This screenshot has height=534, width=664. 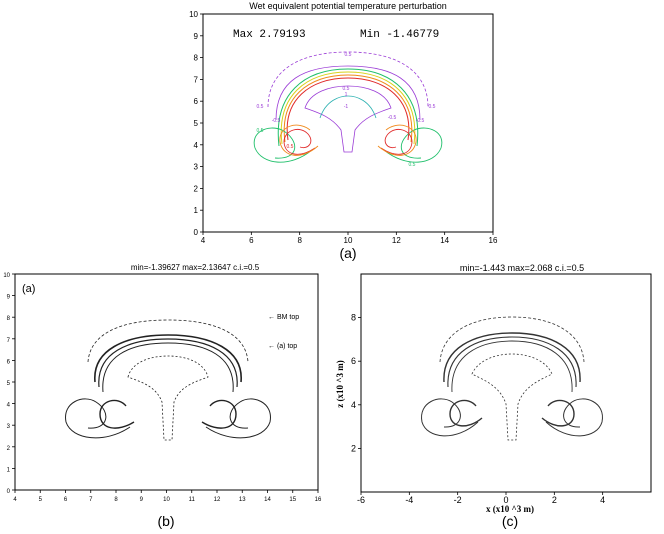 I want to click on contour-orange-right-roll, so click(x=397, y=140).